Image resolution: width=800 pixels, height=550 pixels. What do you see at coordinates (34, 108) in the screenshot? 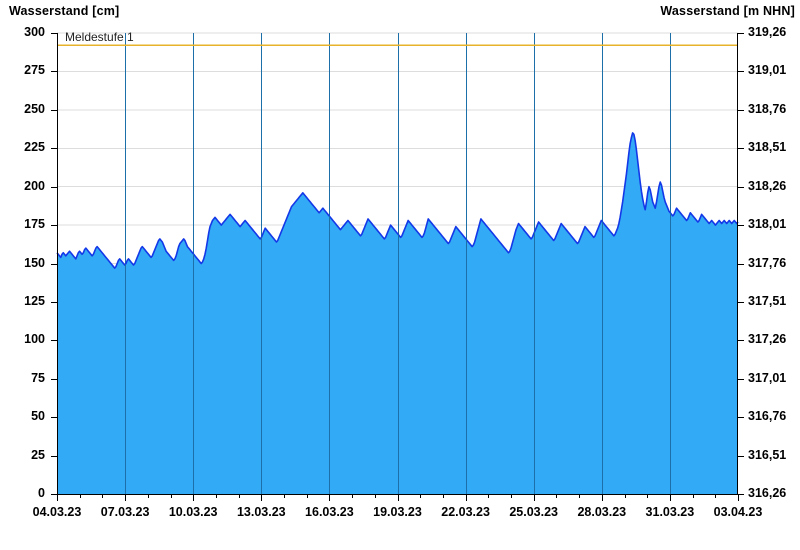
I see `left-axis-tick-label: 250` at bounding box center [34, 108].